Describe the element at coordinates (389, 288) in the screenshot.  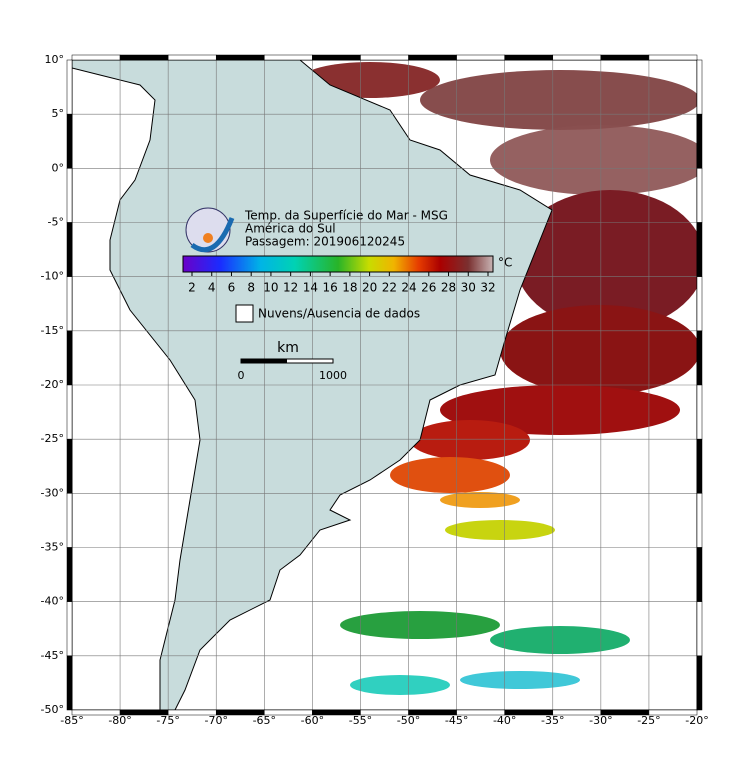
I see `colorbar-tick-label: 22` at that location.